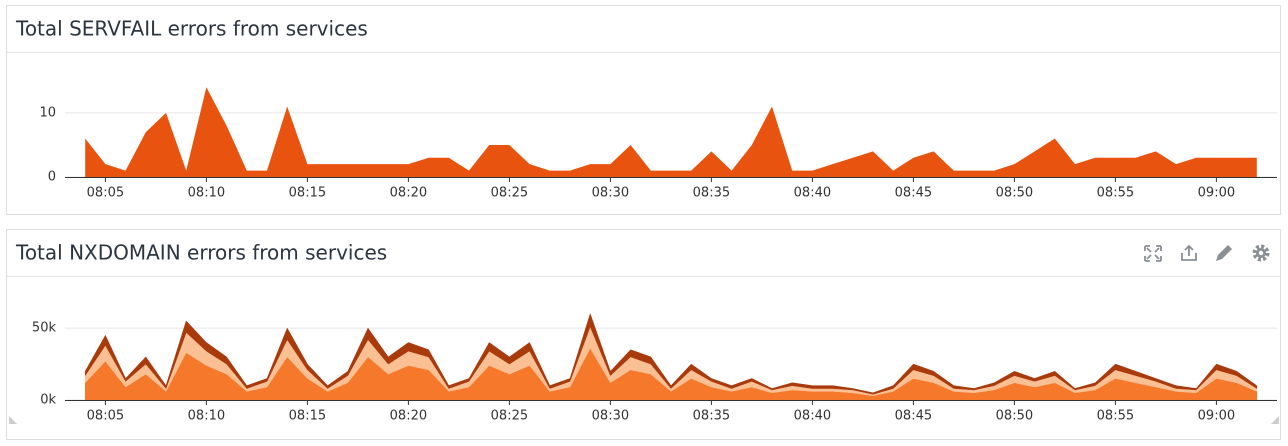 Image resolution: width=1288 pixels, height=446 pixels. What do you see at coordinates (1189, 252) in the screenshot?
I see `share-icon` at bounding box center [1189, 252].